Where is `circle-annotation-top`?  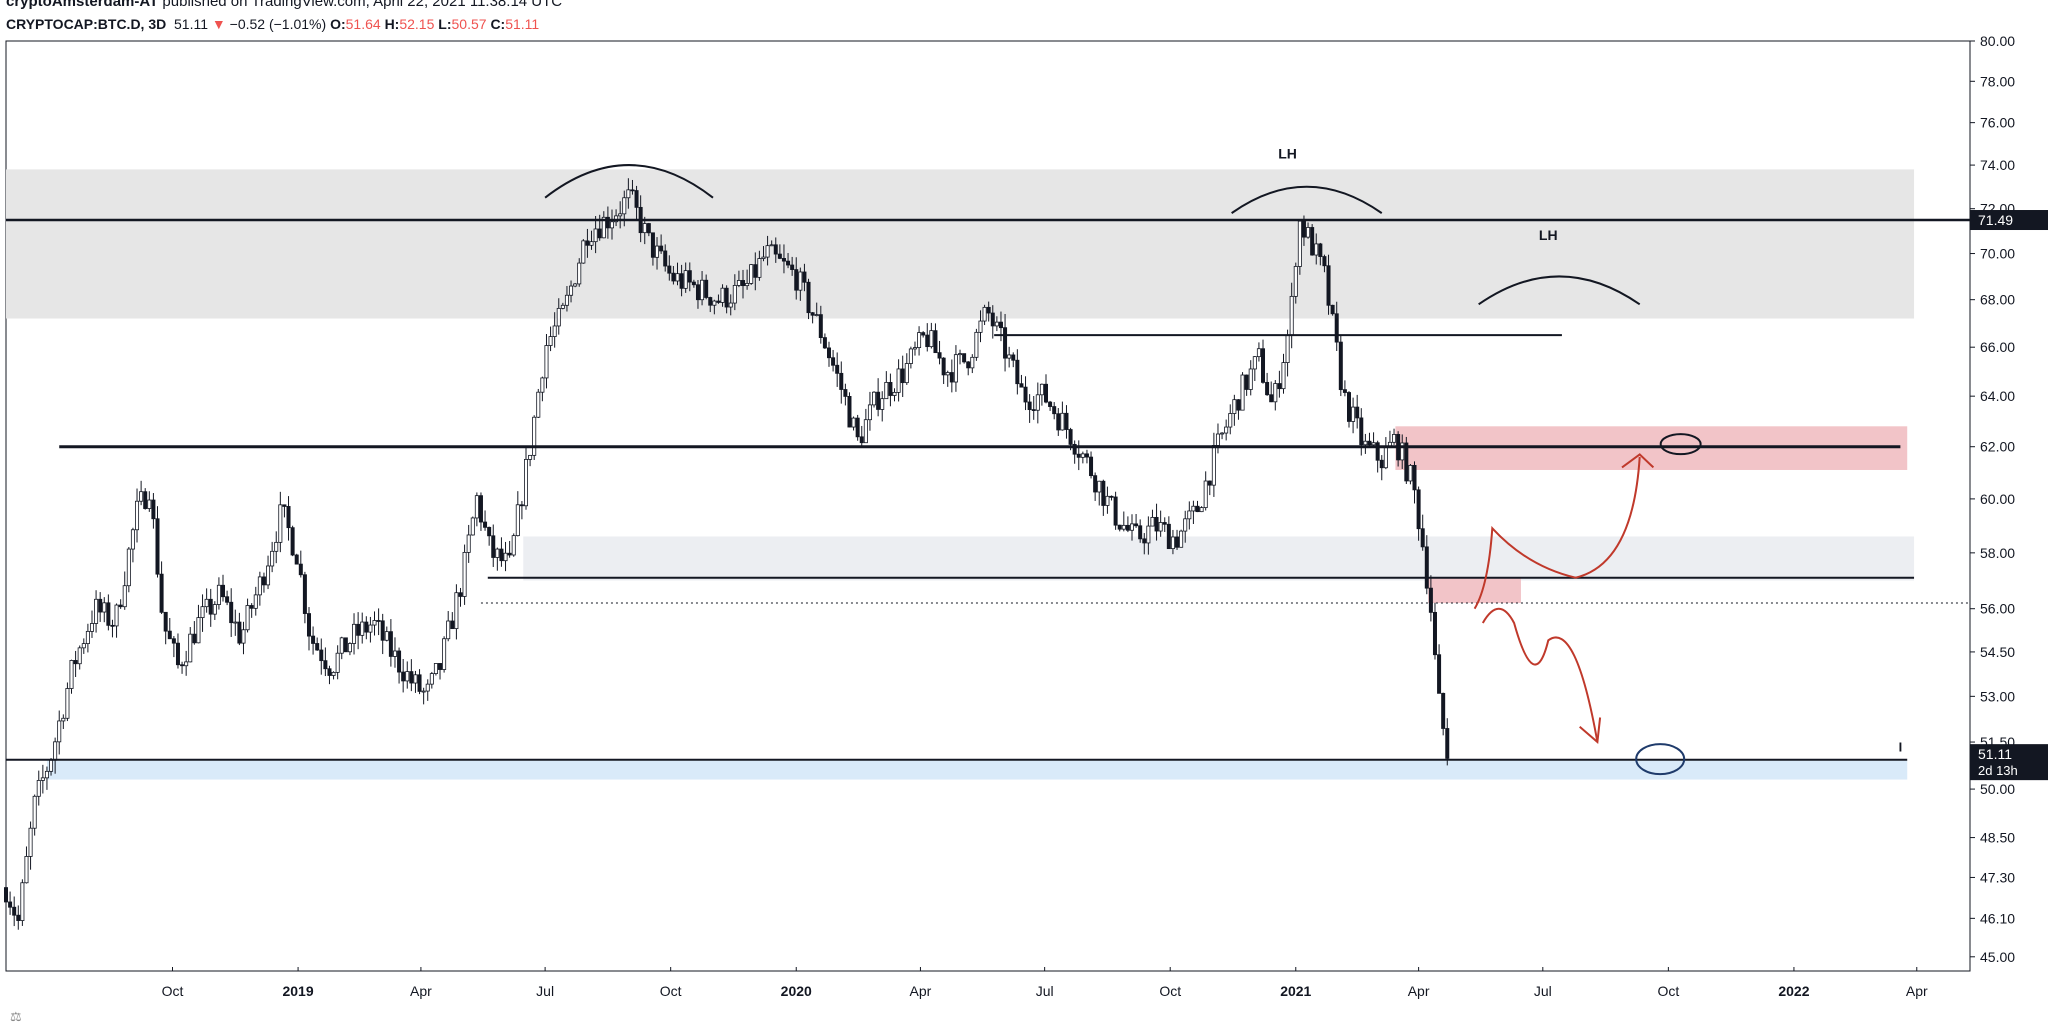 circle-annotation-top is located at coordinates (1680, 444).